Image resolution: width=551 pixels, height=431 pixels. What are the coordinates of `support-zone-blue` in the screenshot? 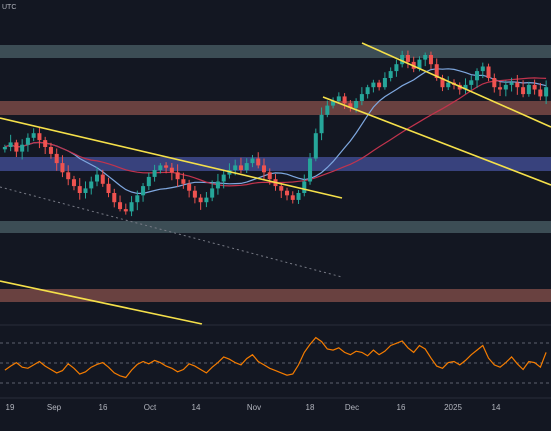 It's located at (275, 164).